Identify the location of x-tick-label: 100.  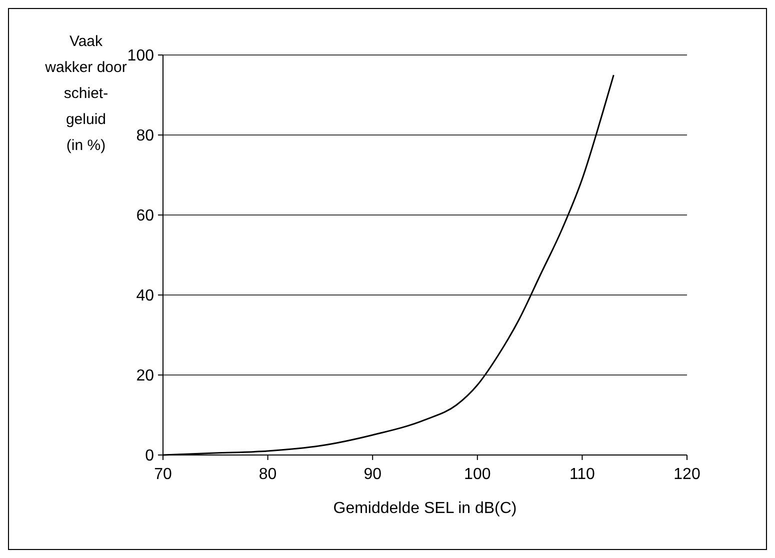
(477, 474).